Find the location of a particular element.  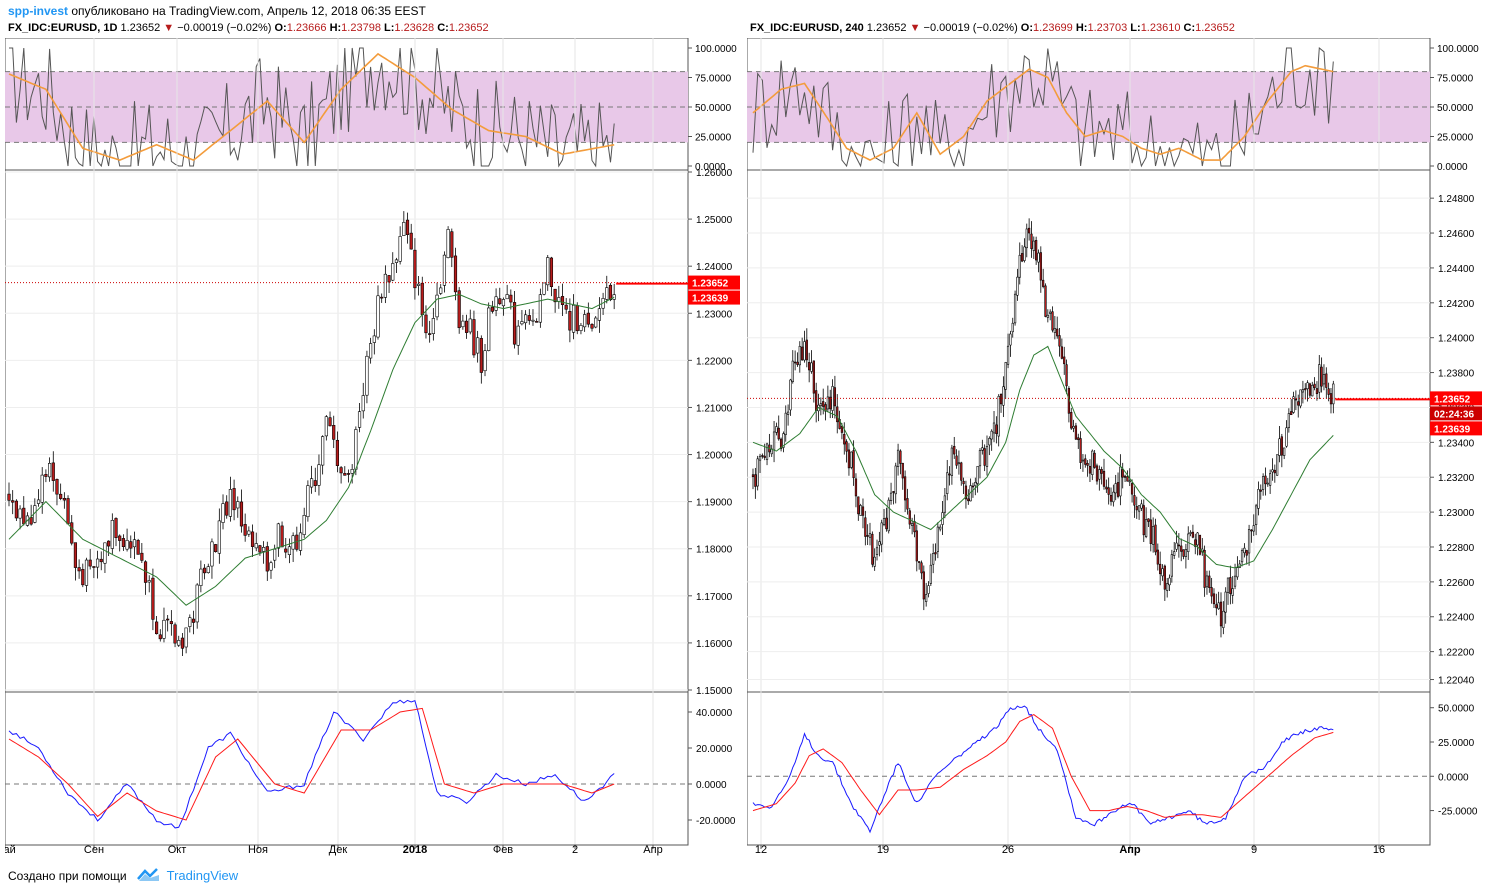

author-link: spp-invest is located at coordinates (38, 11).